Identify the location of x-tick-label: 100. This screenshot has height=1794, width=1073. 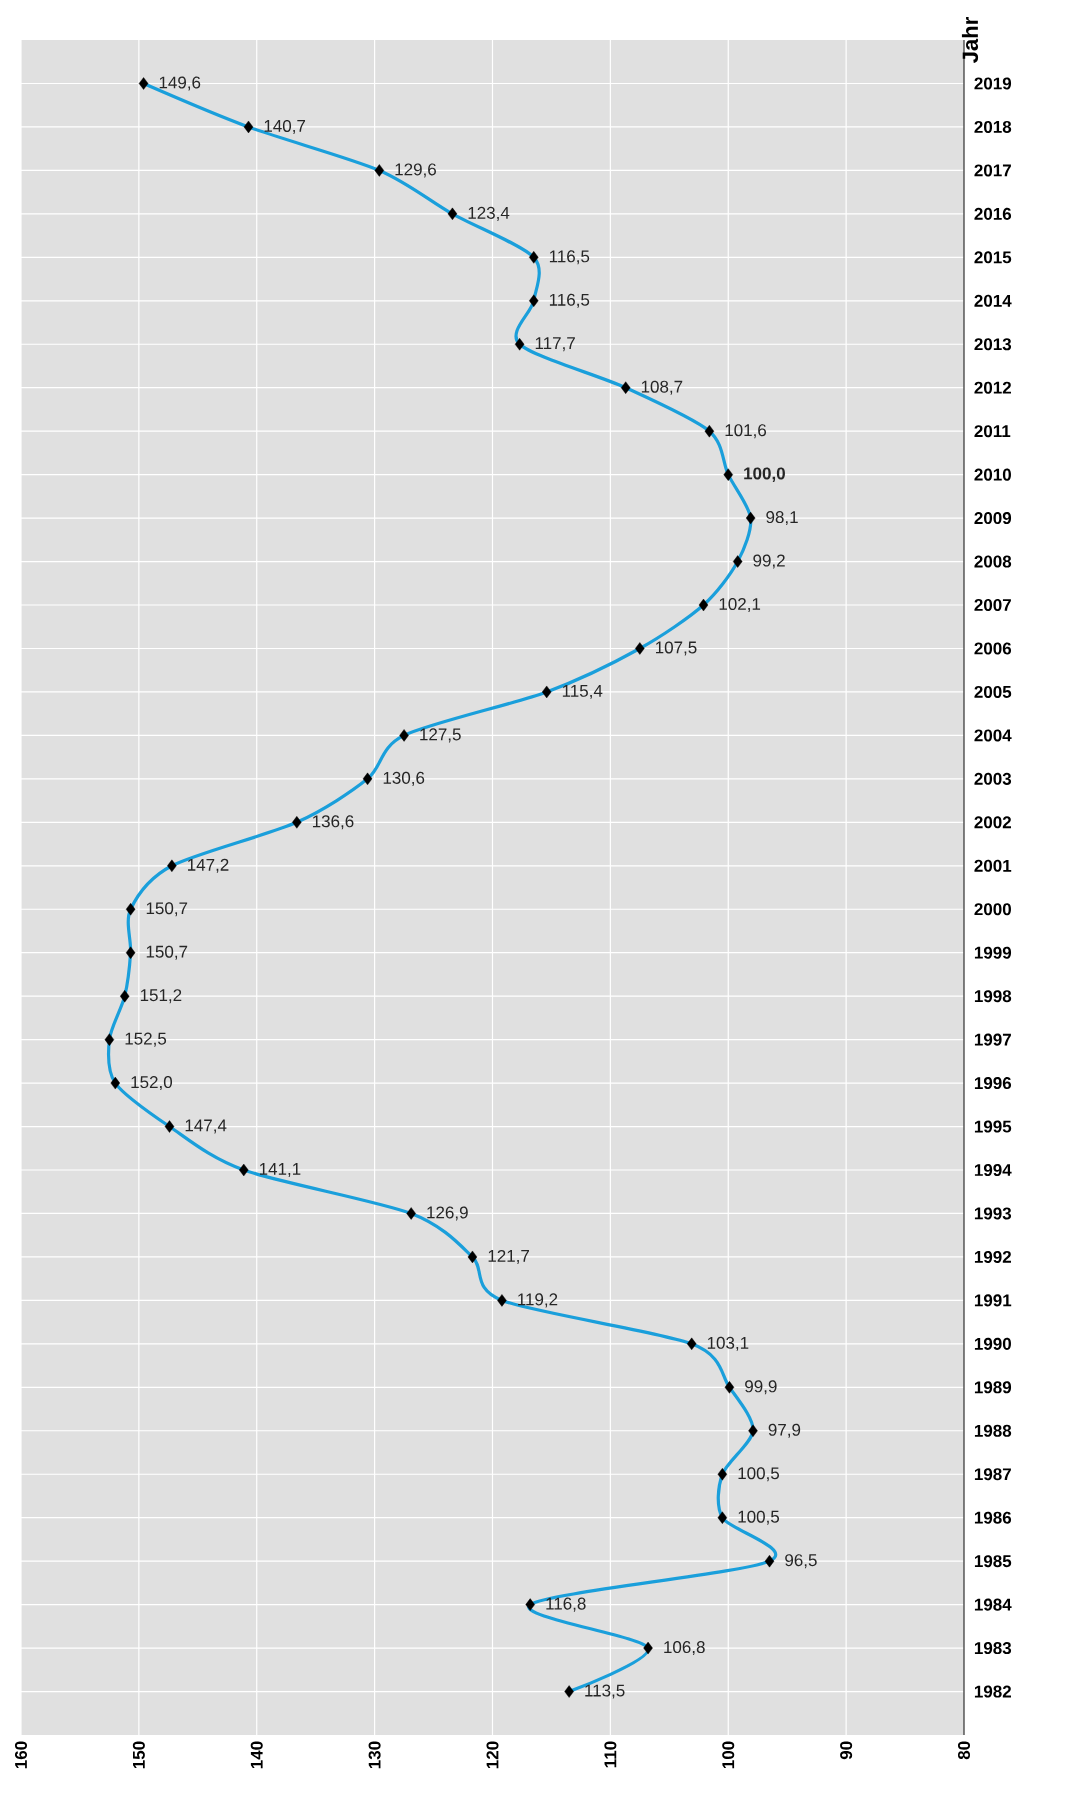
(728, 1755).